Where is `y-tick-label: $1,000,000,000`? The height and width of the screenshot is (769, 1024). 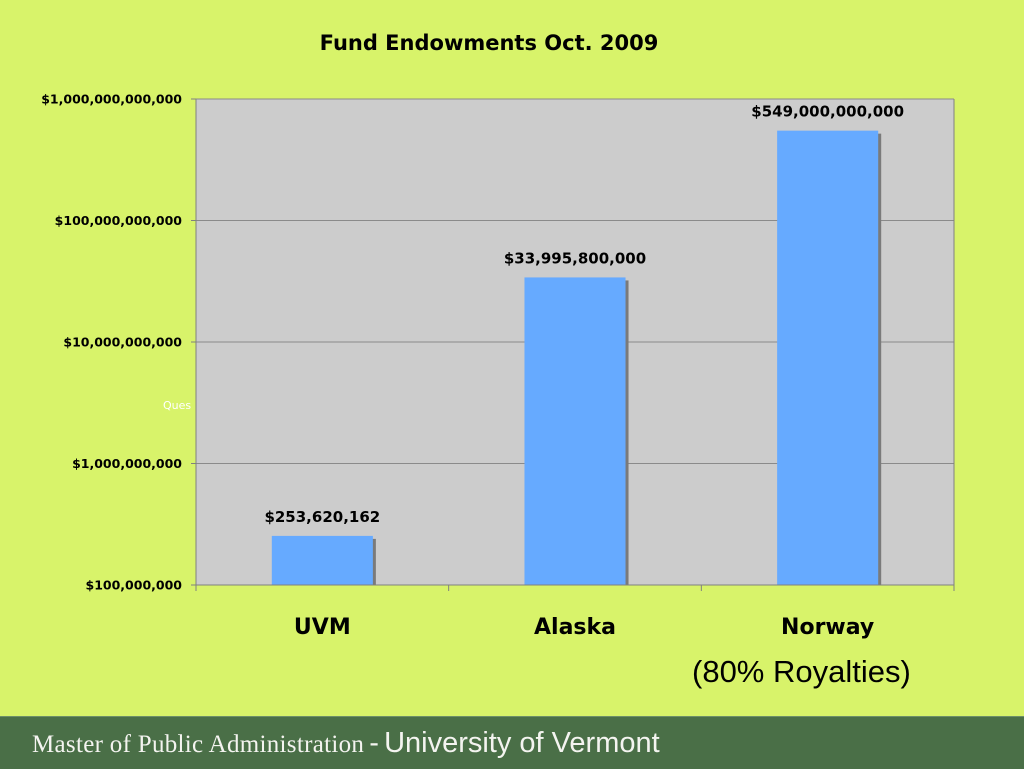
y-tick-label: $1,000,000,000 is located at coordinates (127, 463).